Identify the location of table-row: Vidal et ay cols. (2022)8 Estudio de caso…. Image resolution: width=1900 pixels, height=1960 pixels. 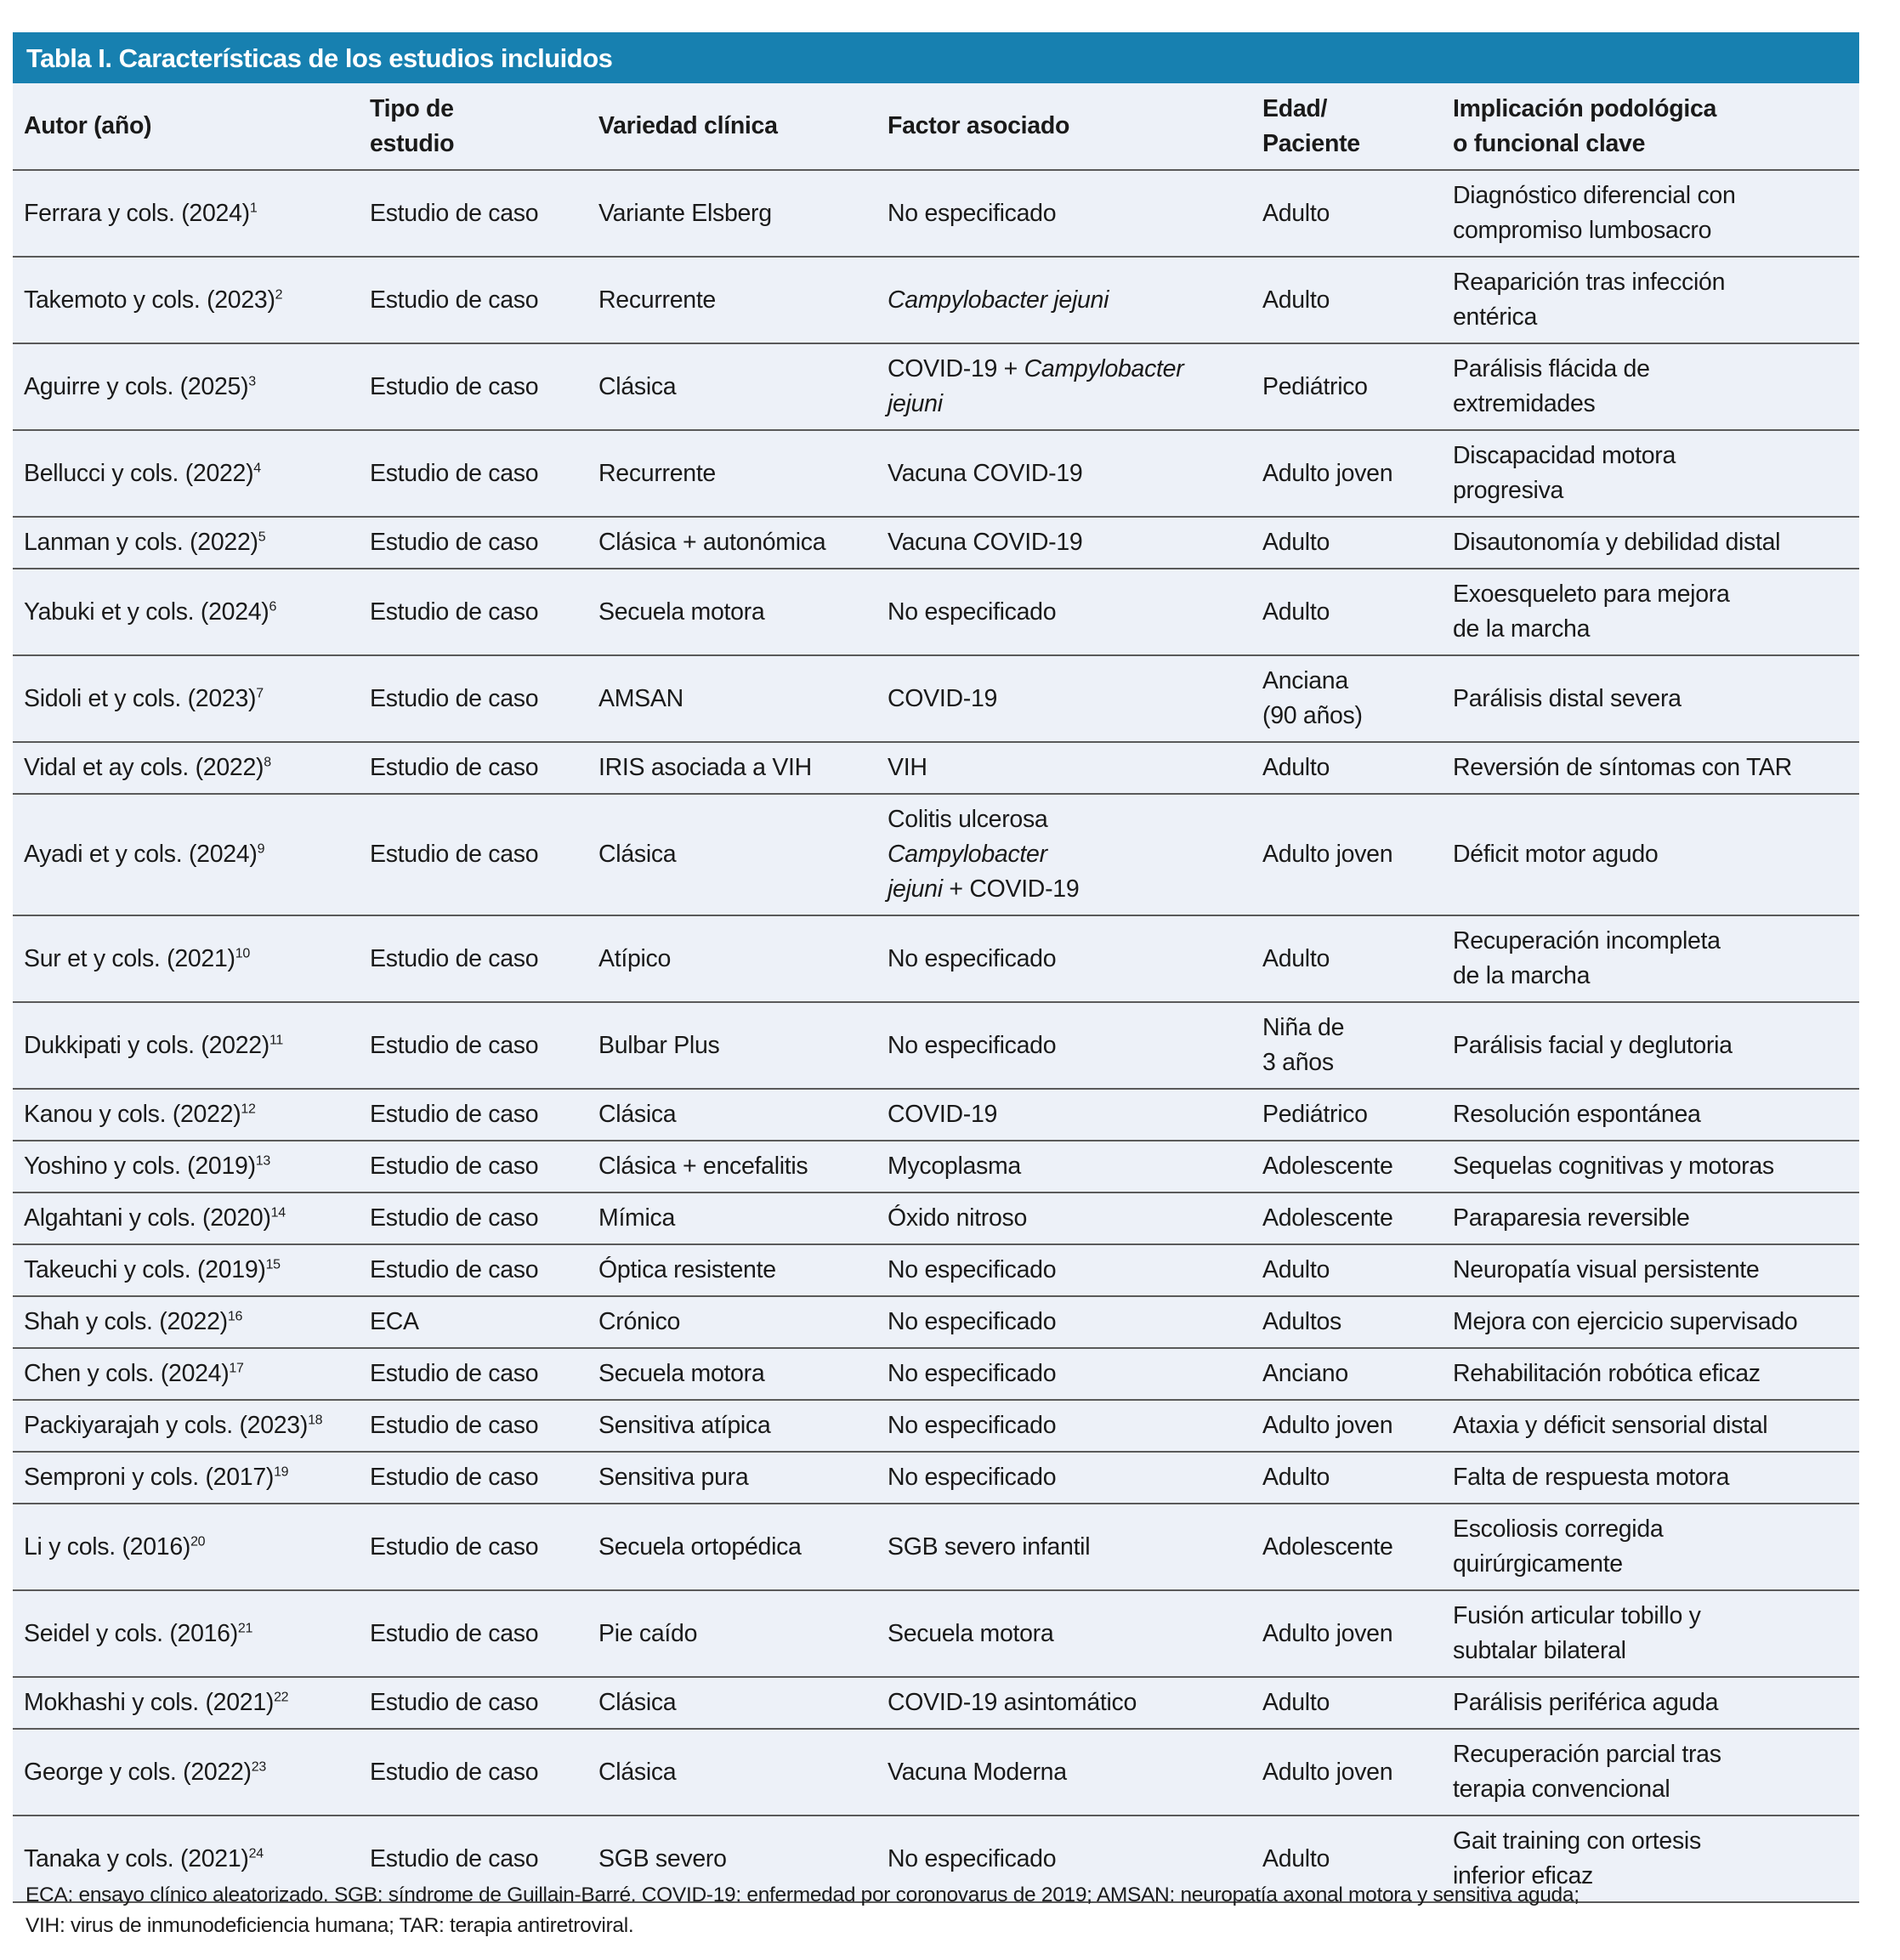
(936, 768).